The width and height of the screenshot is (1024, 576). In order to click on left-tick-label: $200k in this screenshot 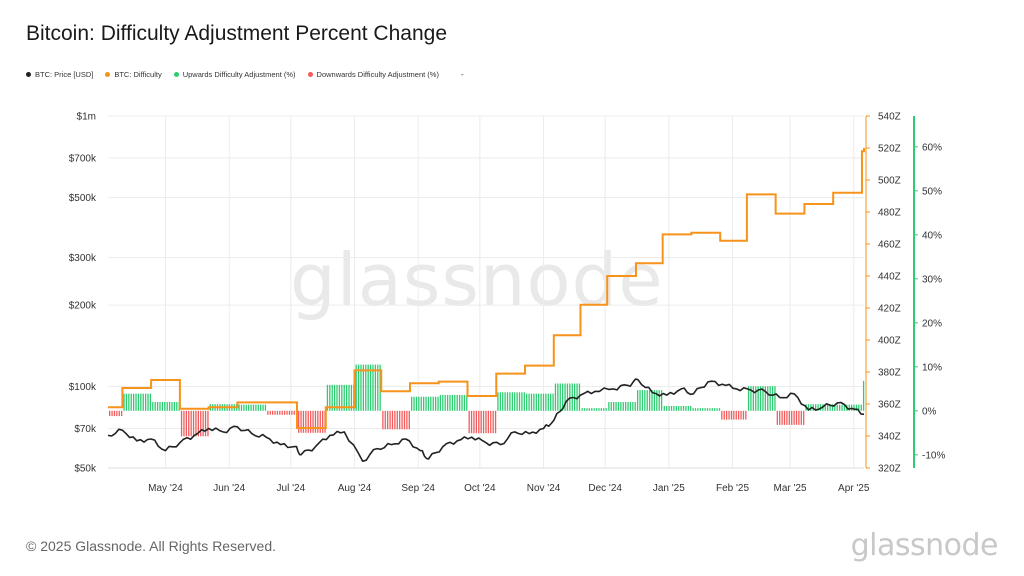, I will do `click(83, 306)`.